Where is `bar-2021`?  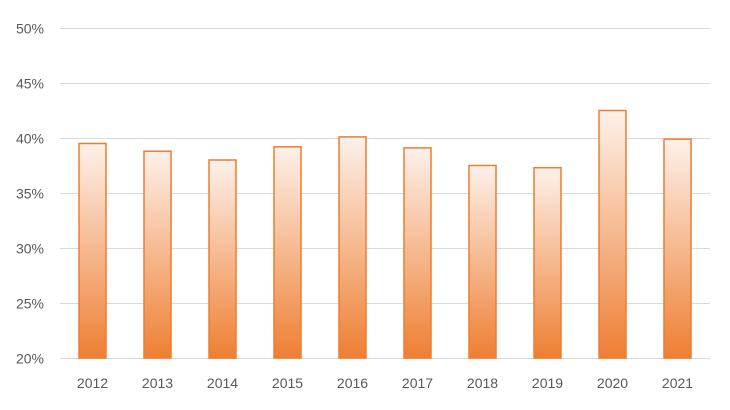 bar-2021 is located at coordinates (677, 248).